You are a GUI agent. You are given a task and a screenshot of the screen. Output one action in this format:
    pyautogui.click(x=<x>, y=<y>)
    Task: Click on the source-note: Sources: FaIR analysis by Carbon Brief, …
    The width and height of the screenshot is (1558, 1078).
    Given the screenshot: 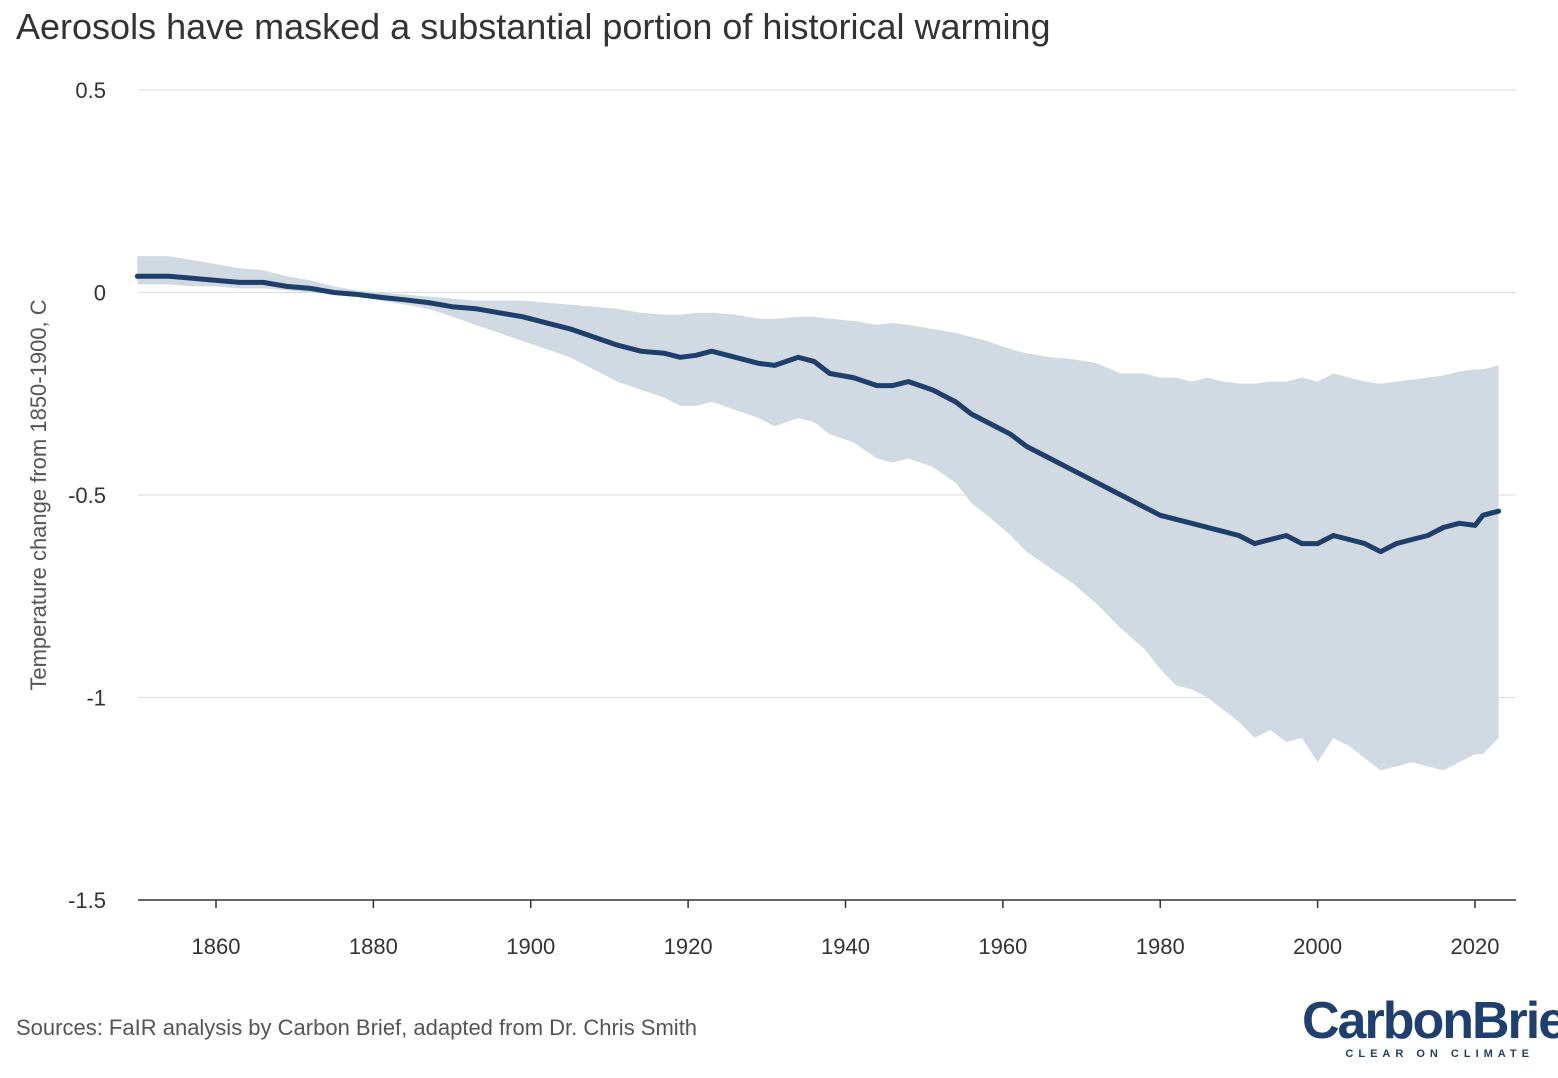 What is the action you would take?
    pyautogui.click(x=357, y=1027)
    